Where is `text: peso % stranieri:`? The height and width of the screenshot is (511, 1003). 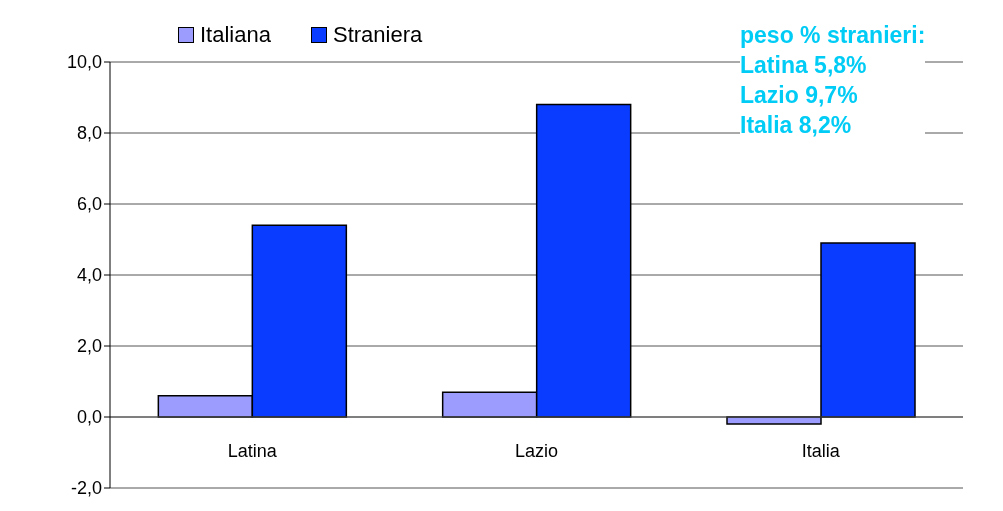 text: peso % stranieri: is located at coordinates (833, 35).